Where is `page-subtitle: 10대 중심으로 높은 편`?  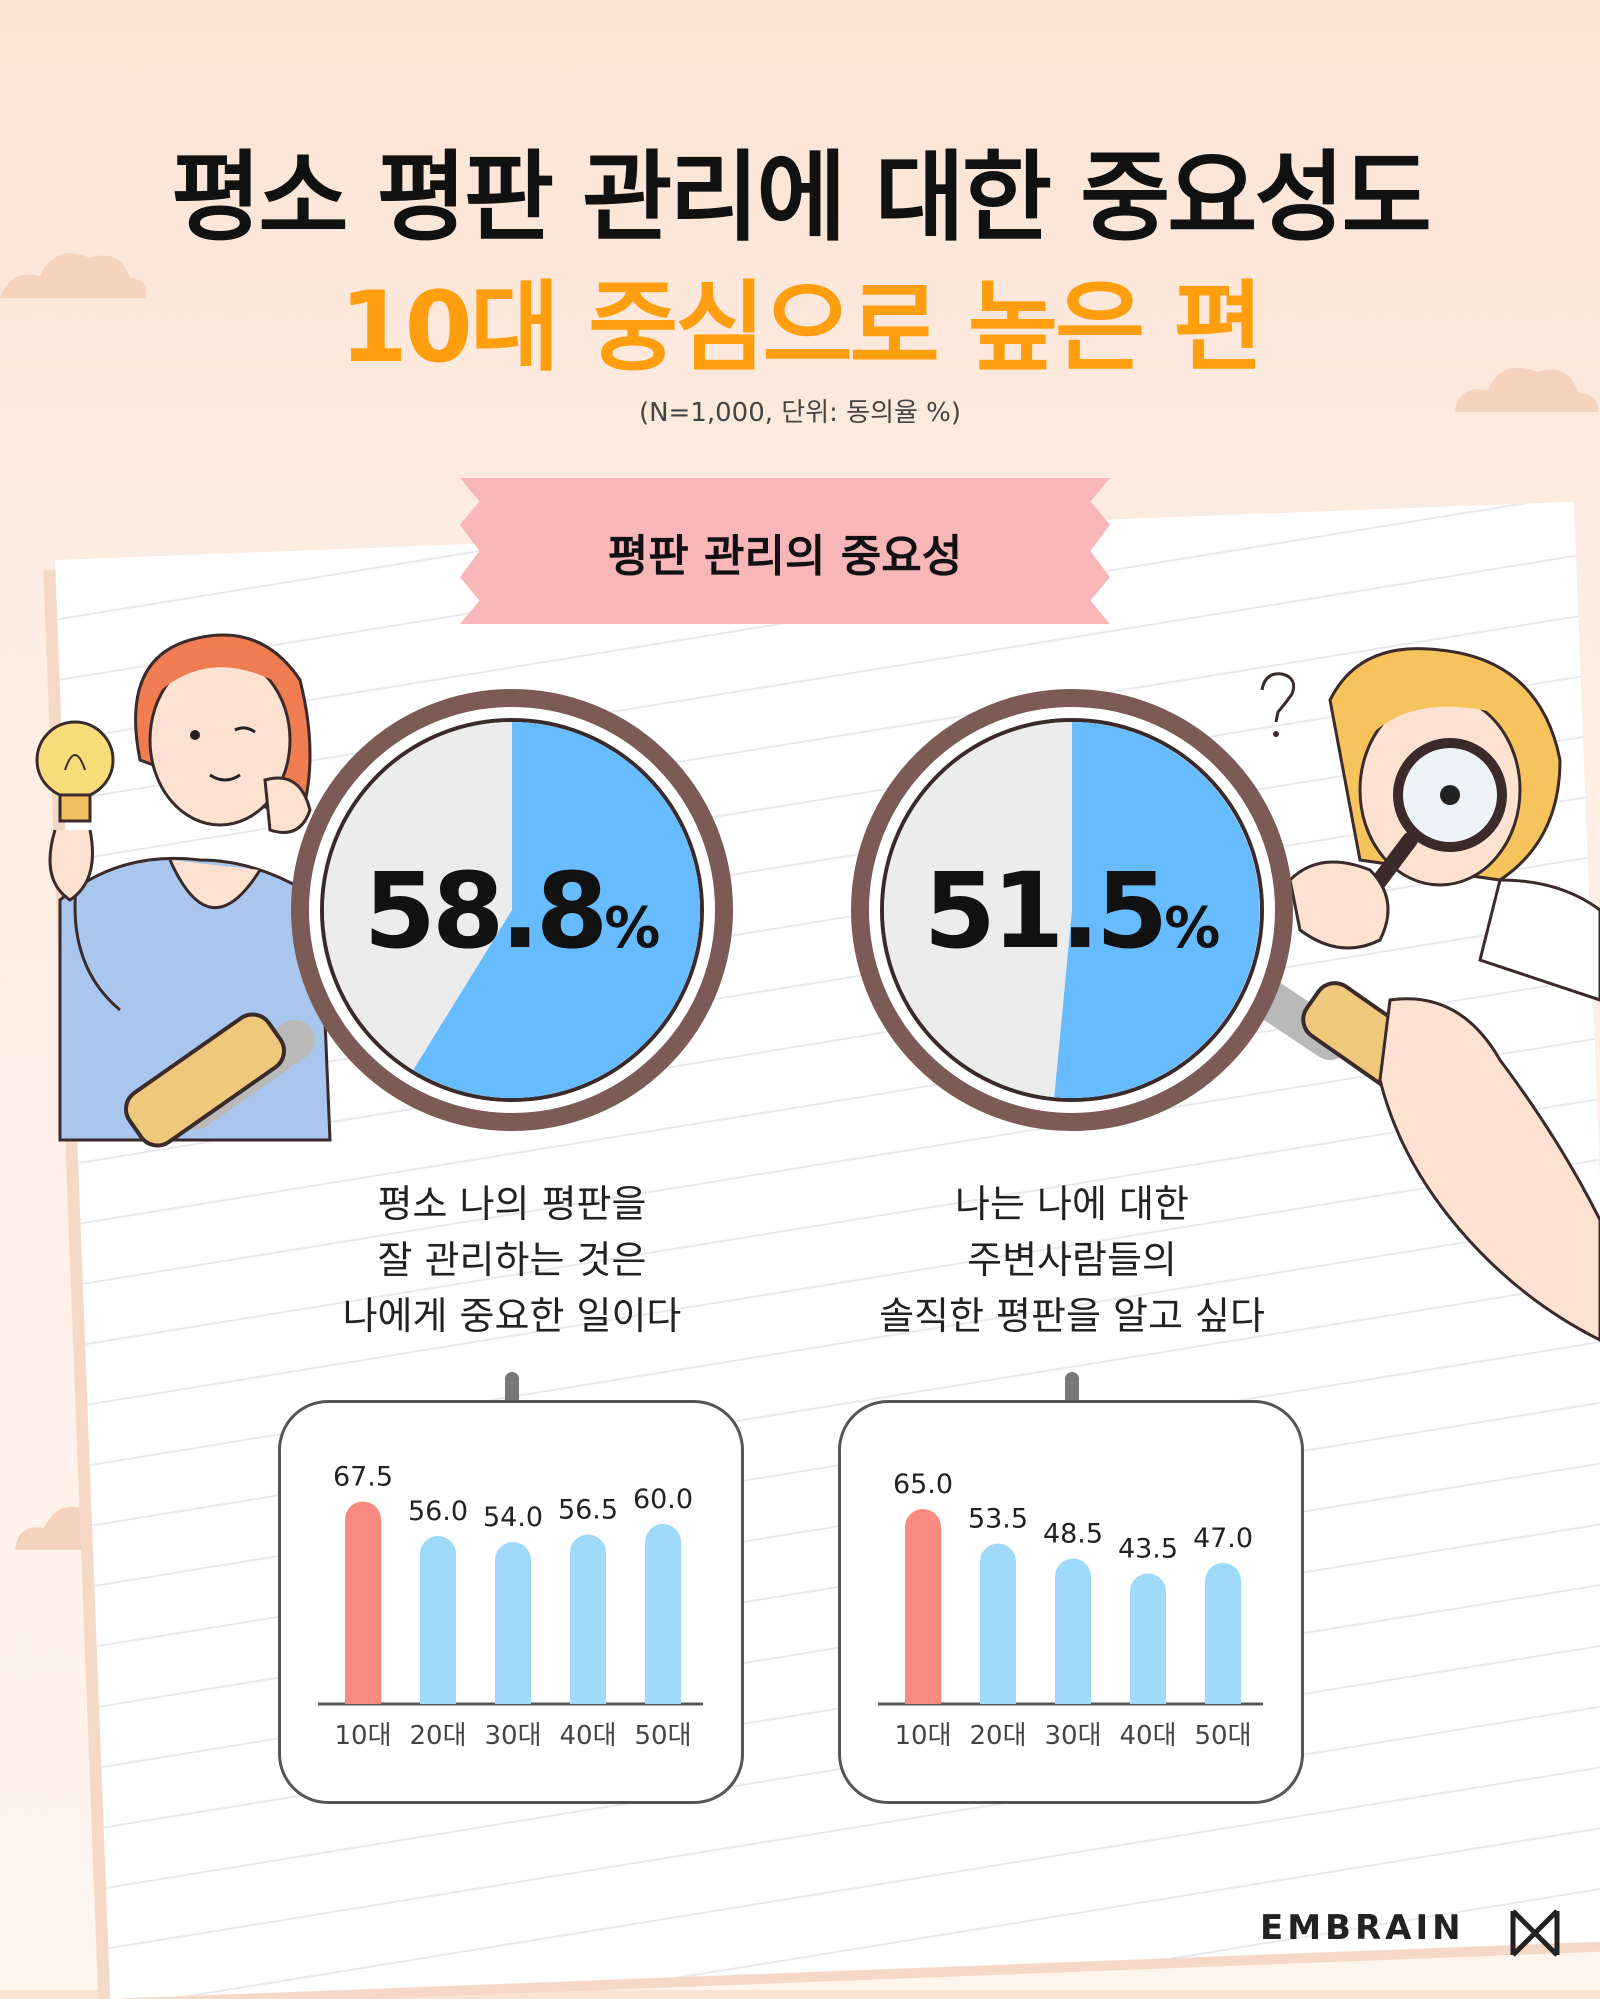 page-subtitle: 10대 중심으로 높은 편 is located at coordinates (801, 328).